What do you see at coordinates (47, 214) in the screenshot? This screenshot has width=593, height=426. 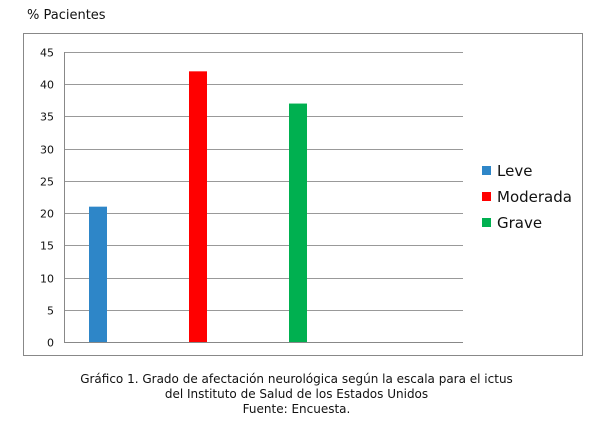 I see `y-tick-label-20: 20` at bounding box center [47, 214].